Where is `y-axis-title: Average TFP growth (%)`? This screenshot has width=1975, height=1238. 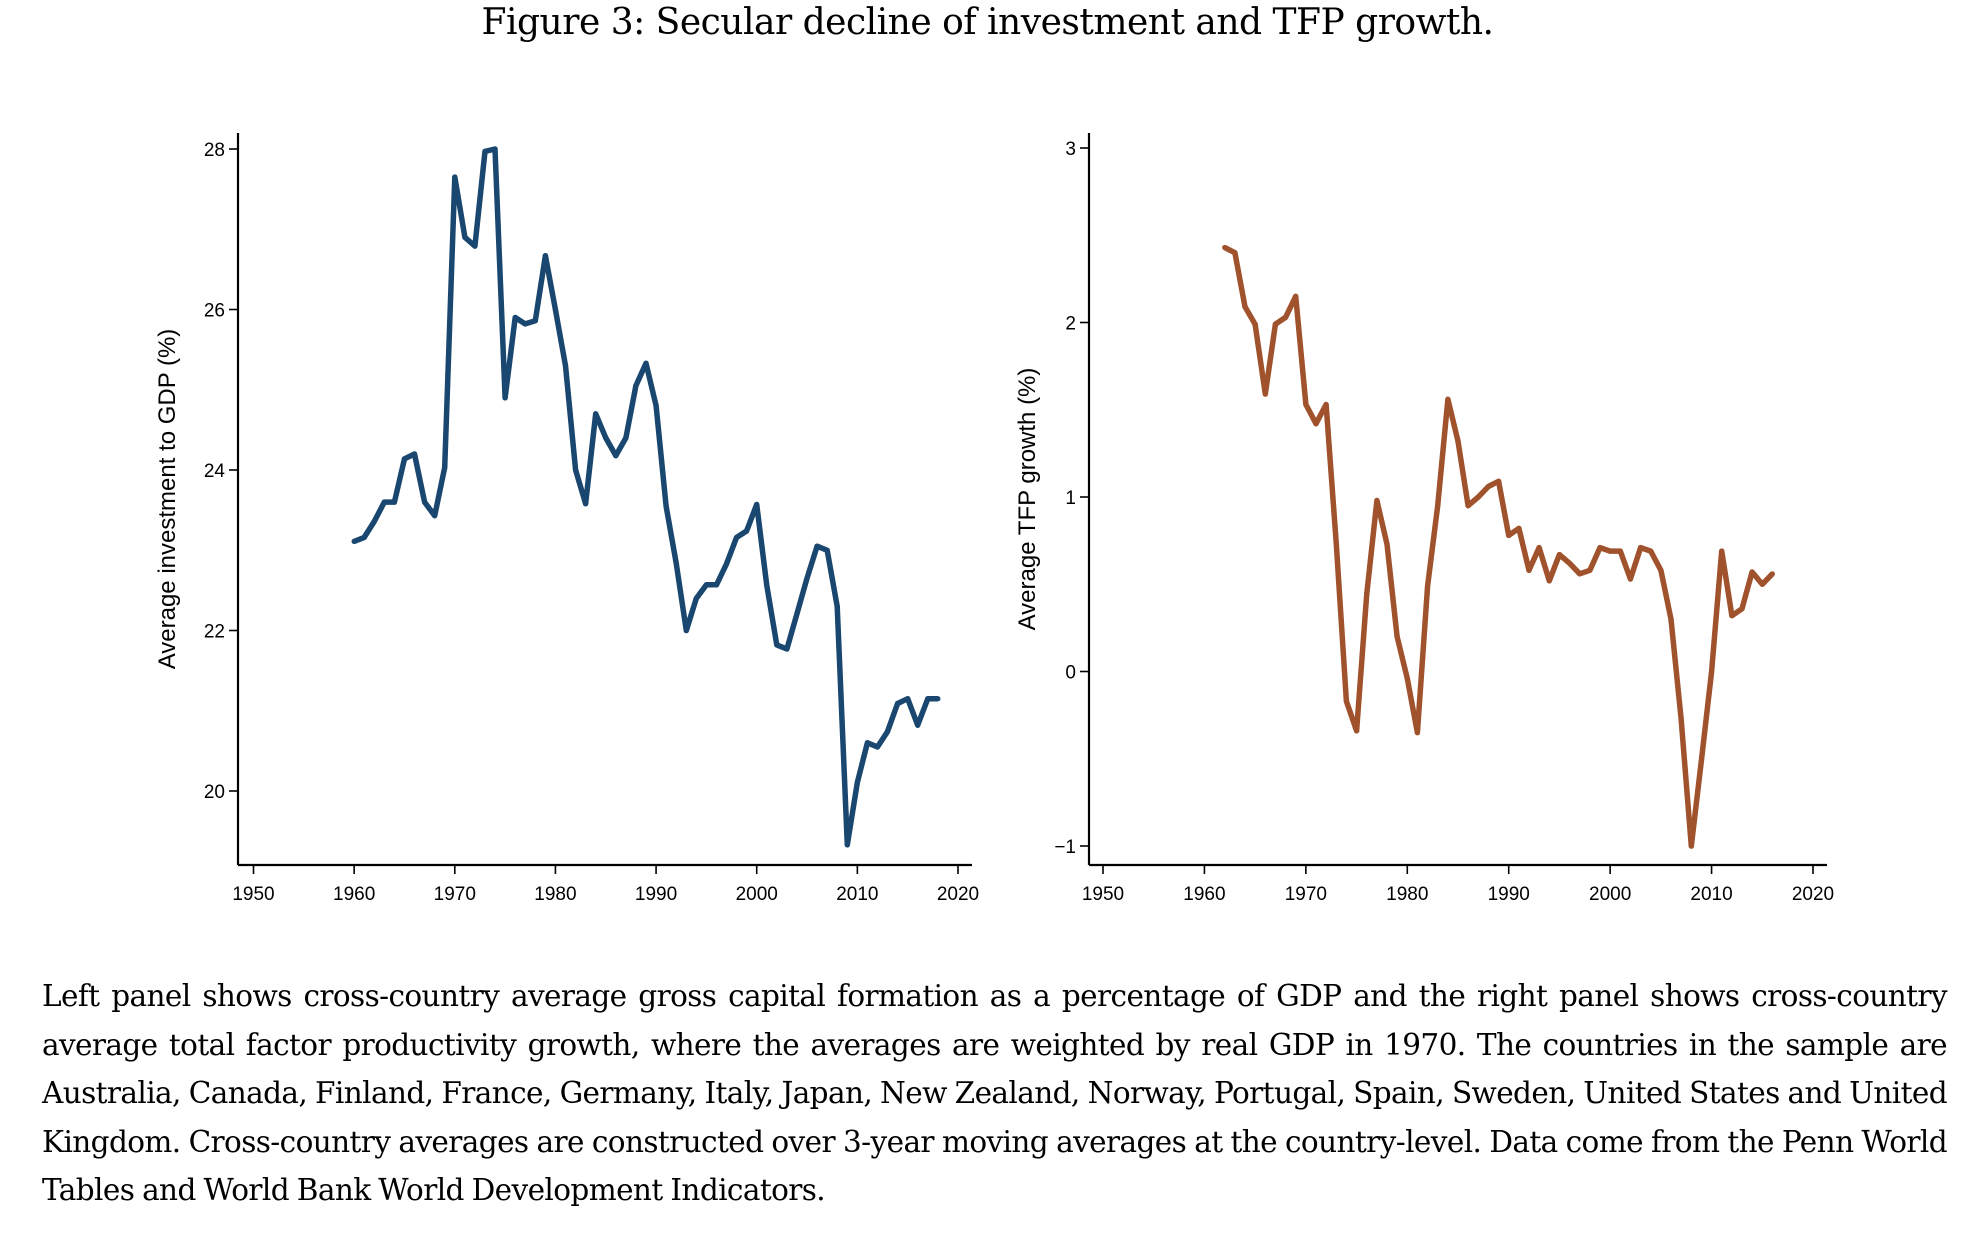
y-axis-title: Average TFP growth (%) is located at coordinates (1027, 499).